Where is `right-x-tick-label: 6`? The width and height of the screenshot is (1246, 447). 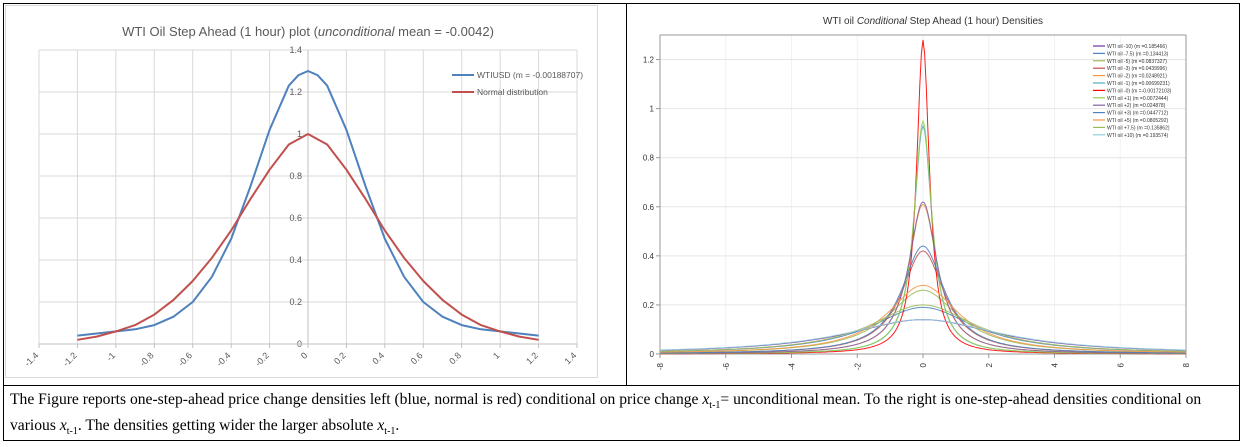
right-x-tick-label: 6 is located at coordinates (1120, 364).